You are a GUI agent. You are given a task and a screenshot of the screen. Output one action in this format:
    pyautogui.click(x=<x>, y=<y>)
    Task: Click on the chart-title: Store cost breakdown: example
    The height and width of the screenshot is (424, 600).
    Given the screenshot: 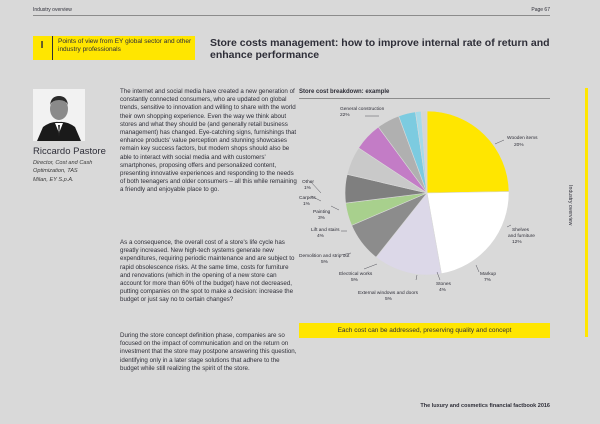 What is the action you would take?
    pyautogui.click(x=344, y=92)
    